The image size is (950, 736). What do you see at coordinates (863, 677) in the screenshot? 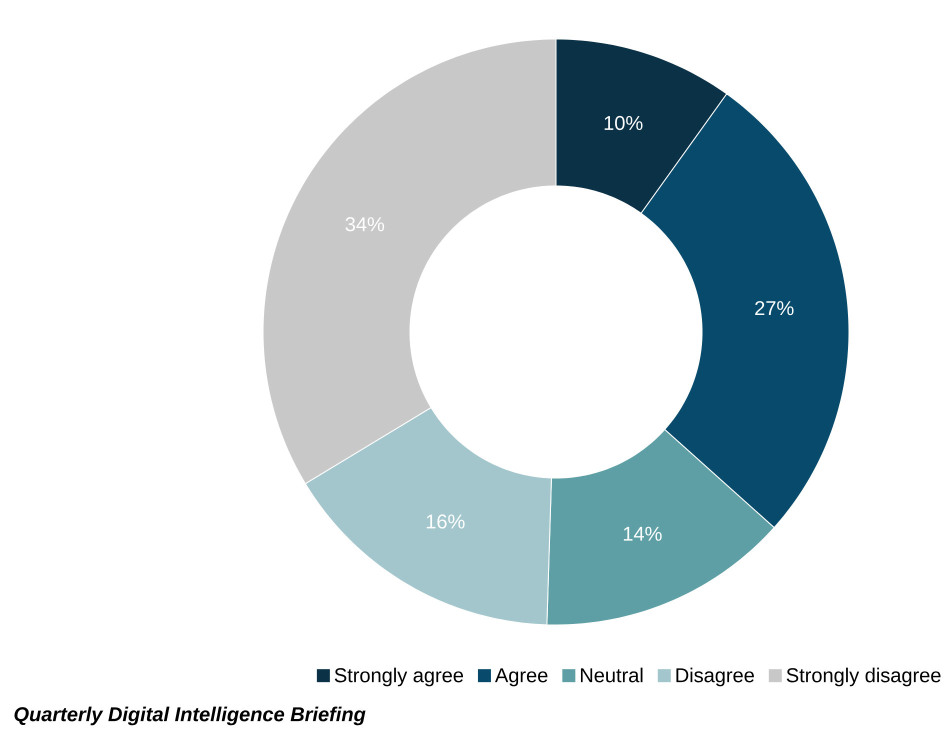
I see `legend-label: Strongly disagree` at bounding box center [863, 677].